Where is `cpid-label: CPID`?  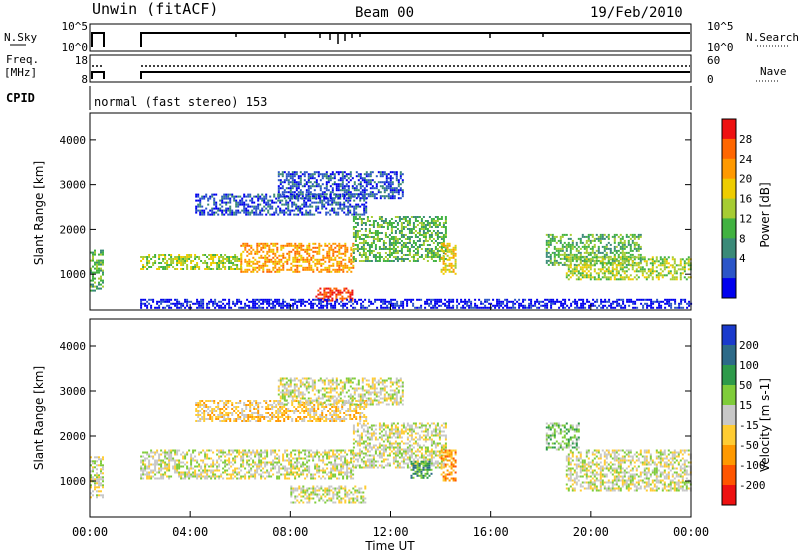
cpid-label: CPID is located at coordinates (20, 98).